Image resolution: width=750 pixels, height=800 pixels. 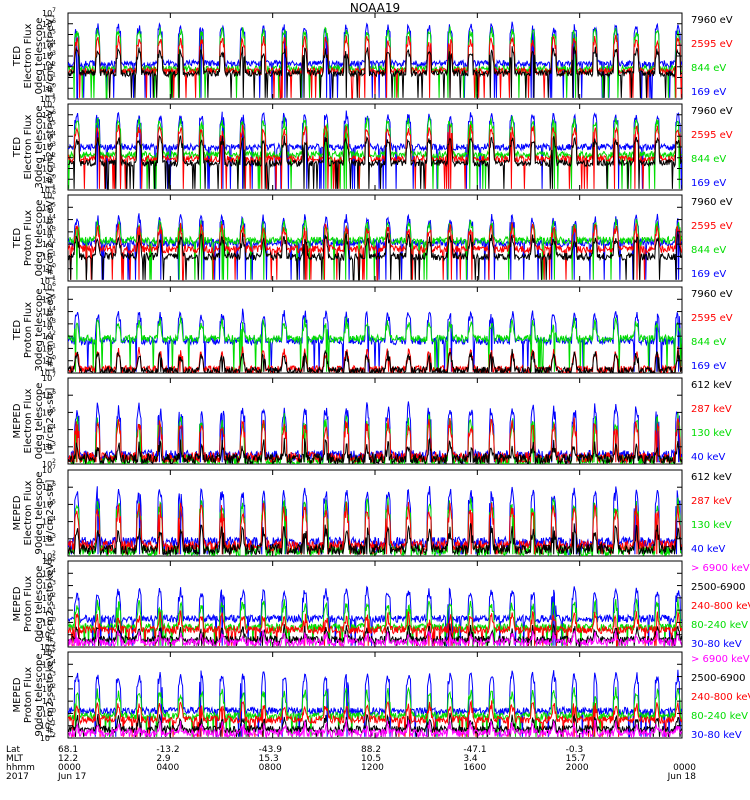 I want to click on x-tick-label-hhmm: 0800, so click(x=270, y=768).